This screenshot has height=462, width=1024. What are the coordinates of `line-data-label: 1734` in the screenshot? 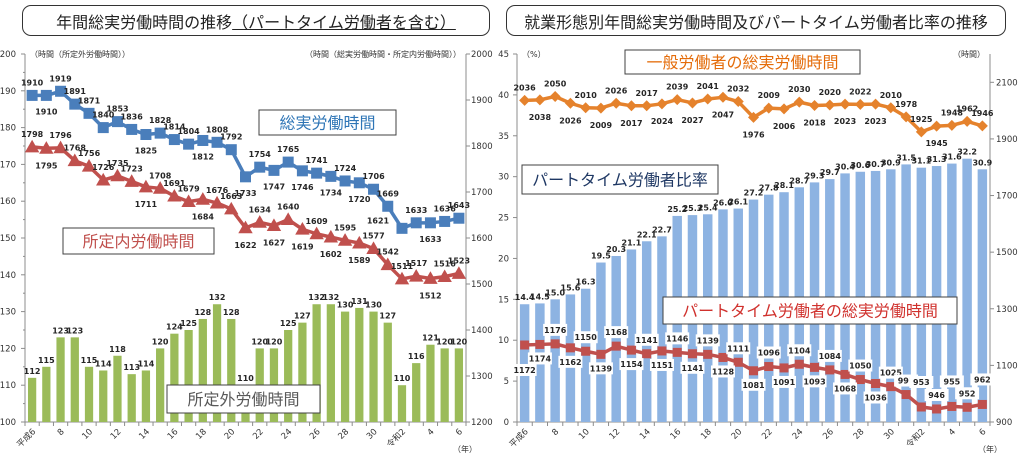 It's located at (331, 192).